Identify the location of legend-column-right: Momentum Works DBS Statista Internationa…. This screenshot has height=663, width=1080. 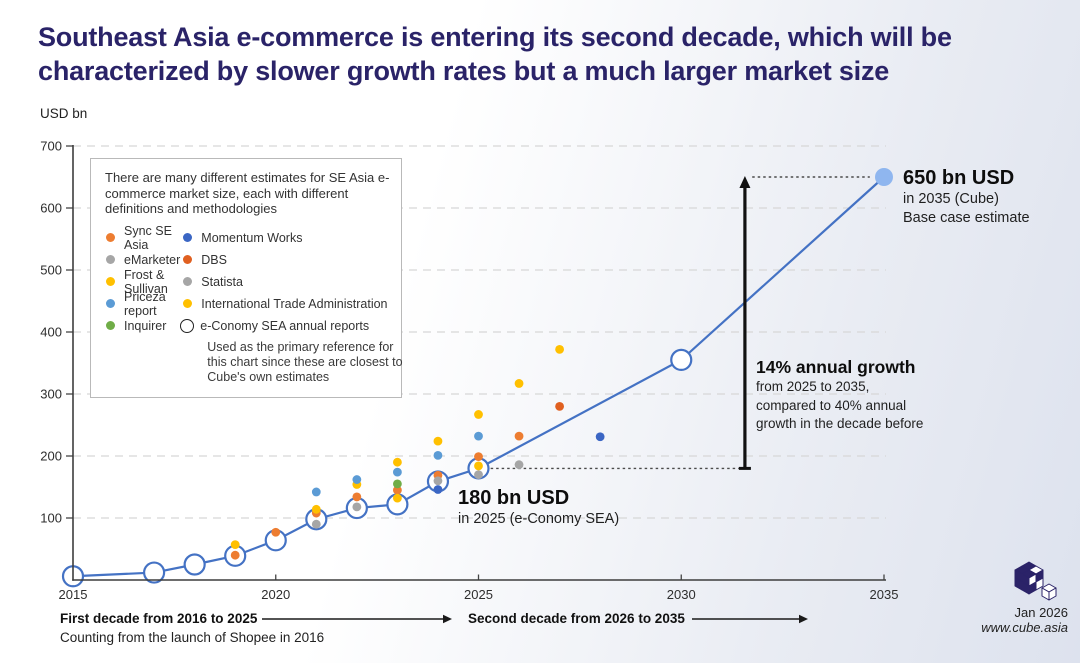
(293, 306).